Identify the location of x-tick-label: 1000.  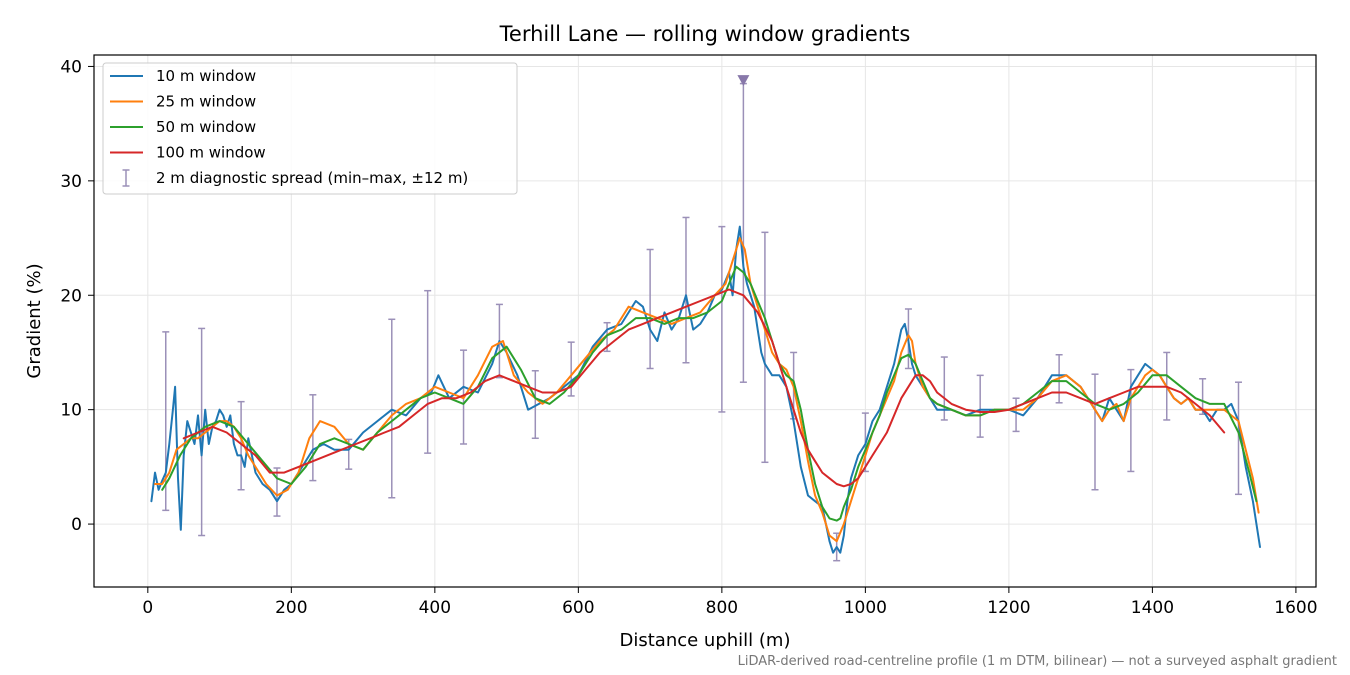
(865, 608).